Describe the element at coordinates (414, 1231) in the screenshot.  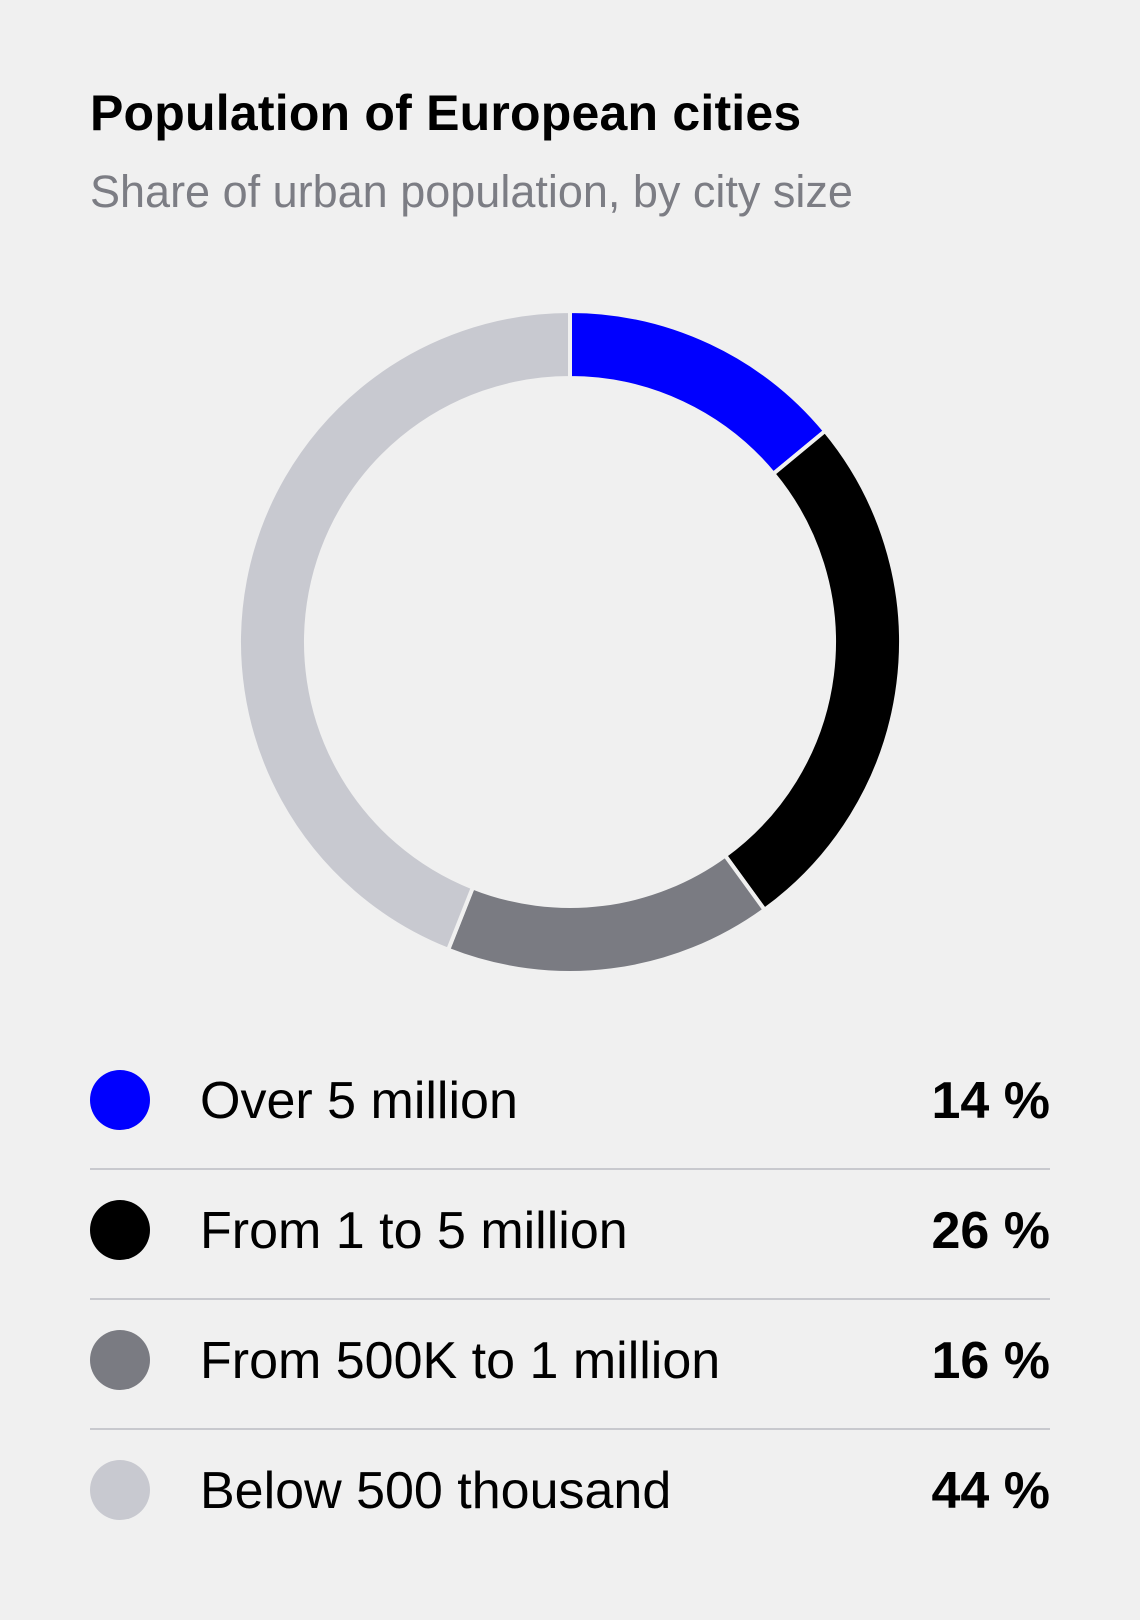
I see `legend-label: From 1 to 5 million` at that location.